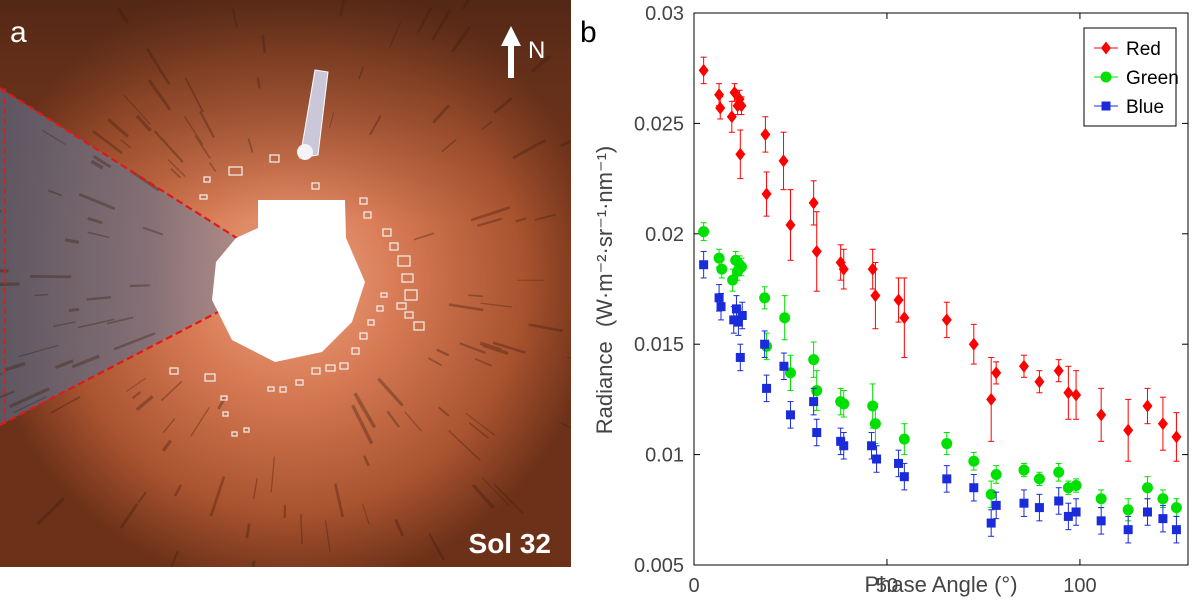 This screenshot has width=1200, height=607. What do you see at coordinates (1106, 106) in the screenshot?
I see `legend-marker-blue` at bounding box center [1106, 106].